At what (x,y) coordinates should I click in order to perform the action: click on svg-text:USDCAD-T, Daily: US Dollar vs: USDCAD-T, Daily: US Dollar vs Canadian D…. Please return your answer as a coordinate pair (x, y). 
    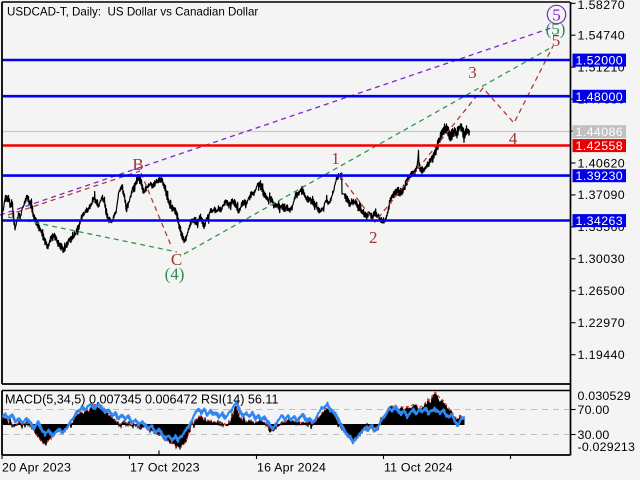
    Looking at the image, I should click on (132, 12).